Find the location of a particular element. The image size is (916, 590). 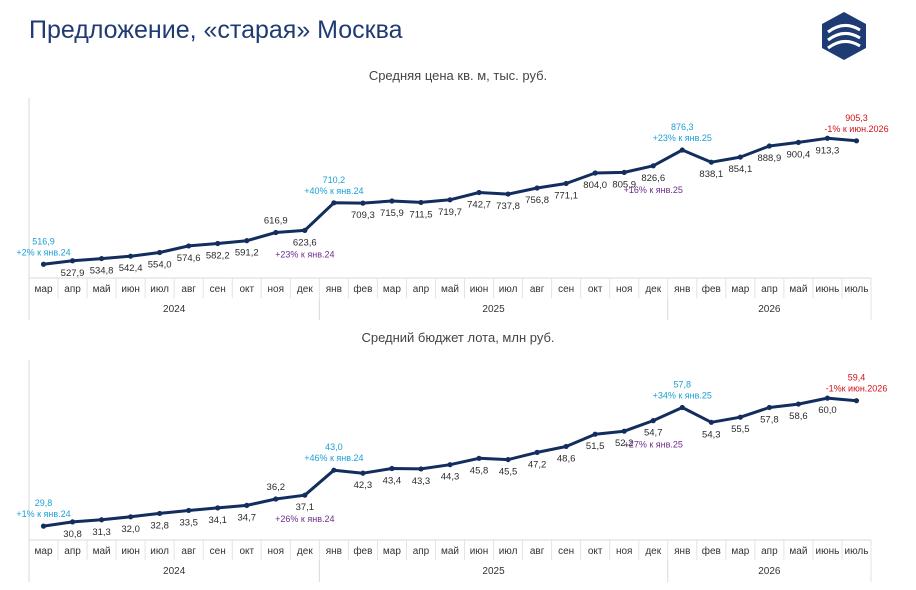

price-annotation-label: +2% к янв.24 is located at coordinates (43, 252).